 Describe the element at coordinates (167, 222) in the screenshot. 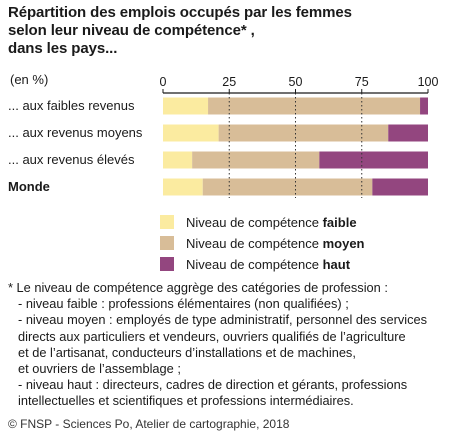

I see `legend-swatch-faible` at that location.